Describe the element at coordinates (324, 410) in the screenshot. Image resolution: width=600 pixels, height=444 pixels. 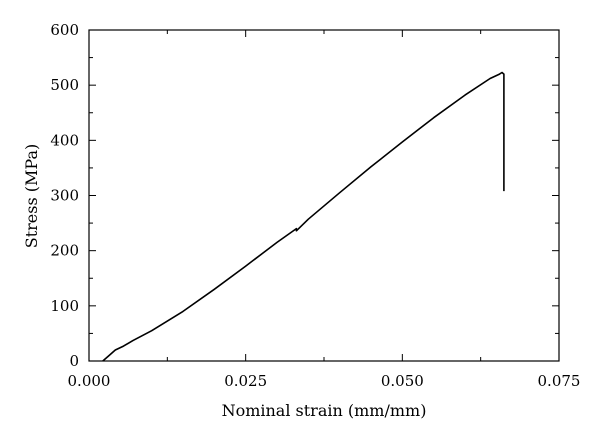
I see `x-axis-label: Nominal strain (mm/mm)` at that location.